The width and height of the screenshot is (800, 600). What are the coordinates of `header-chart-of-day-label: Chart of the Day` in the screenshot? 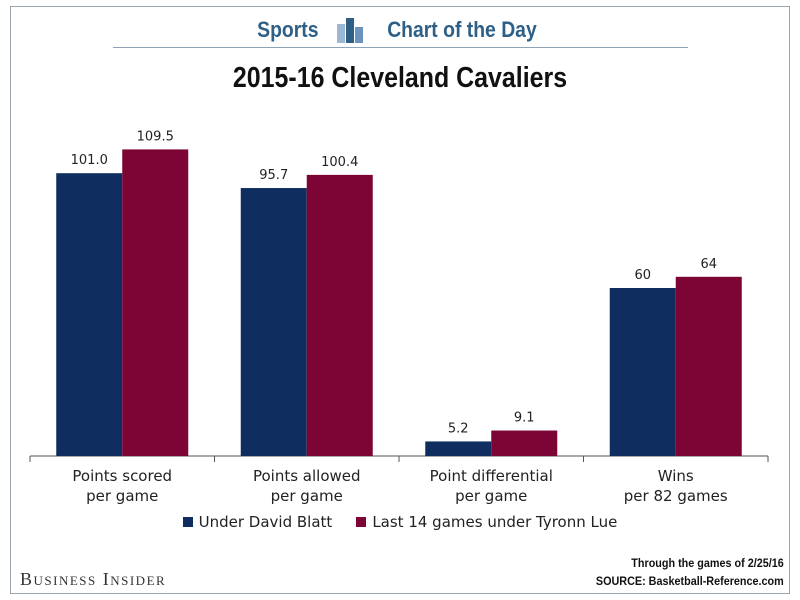 It's located at (462, 29).